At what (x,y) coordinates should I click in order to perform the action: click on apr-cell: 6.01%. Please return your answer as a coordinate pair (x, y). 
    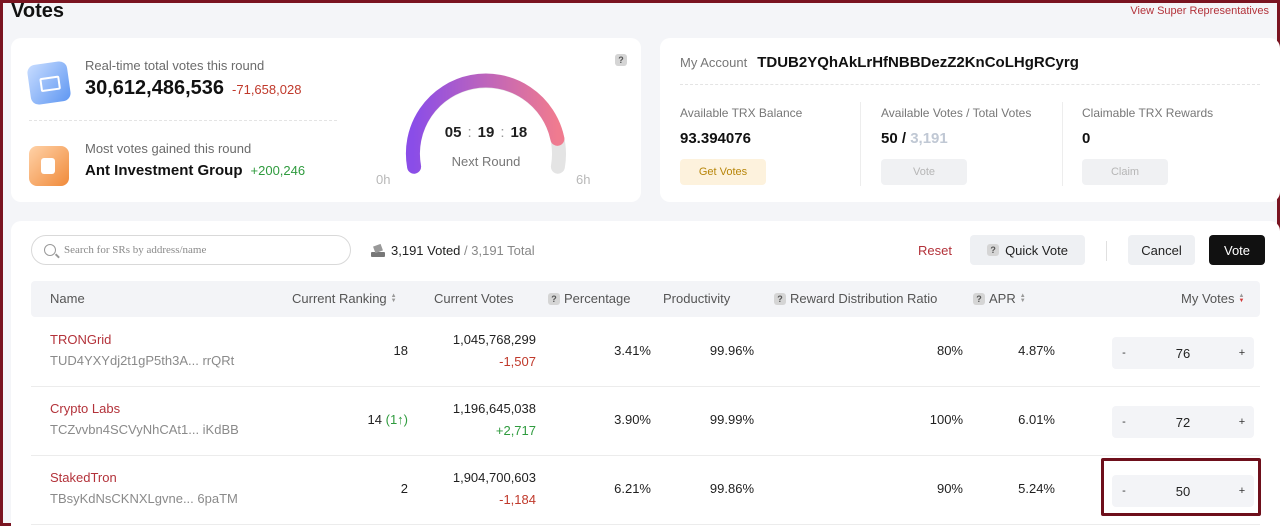
    Looking at the image, I should click on (1036, 419).